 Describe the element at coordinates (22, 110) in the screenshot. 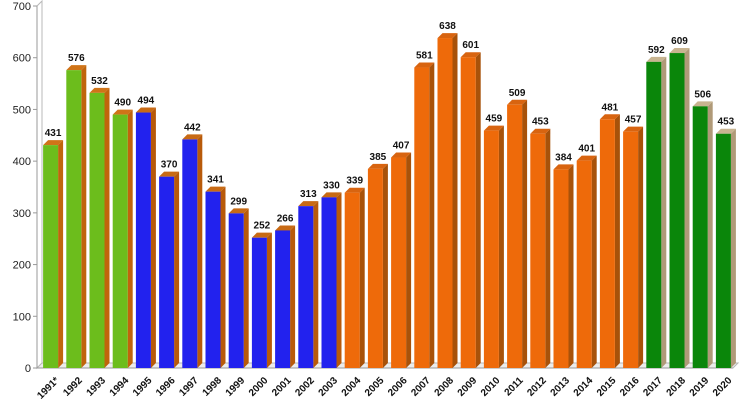

I see `y-tick-label: 500` at that location.